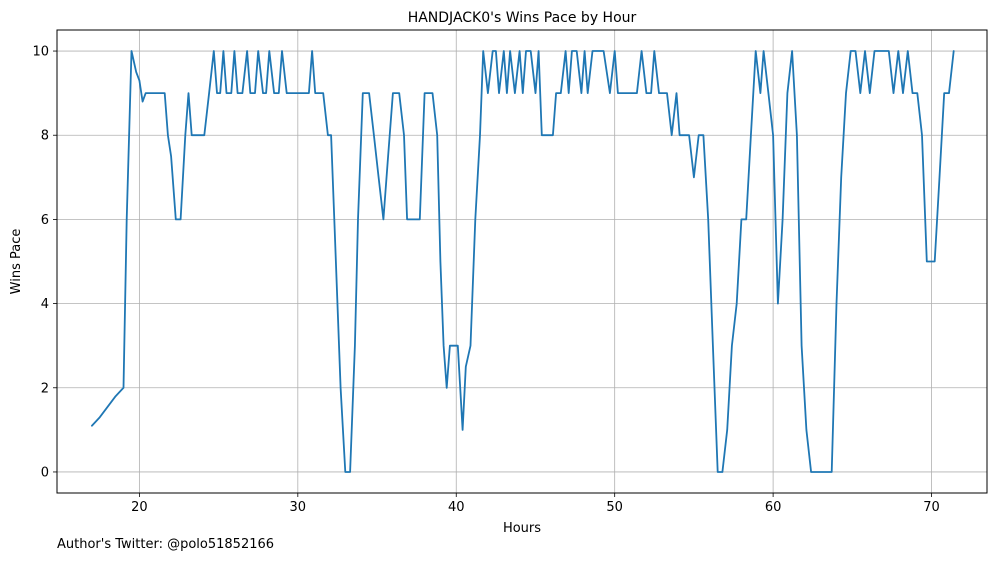  What do you see at coordinates (931, 507) in the screenshot?
I see `x-tick-label: 70` at bounding box center [931, 507].